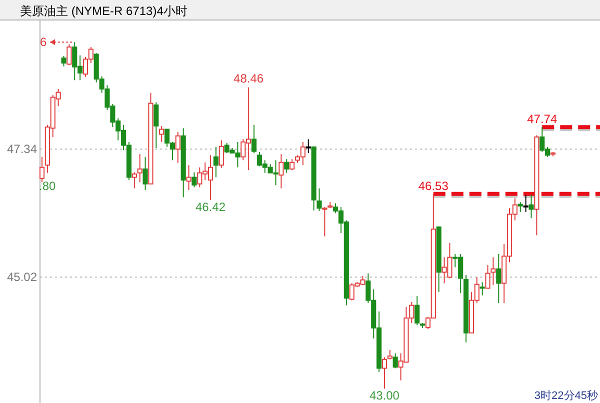  Describe the element at coordinates (104, 11) in the screenshot. I see `chart-title: 美原油主 (NYME-R 6713)4小时` at that location.